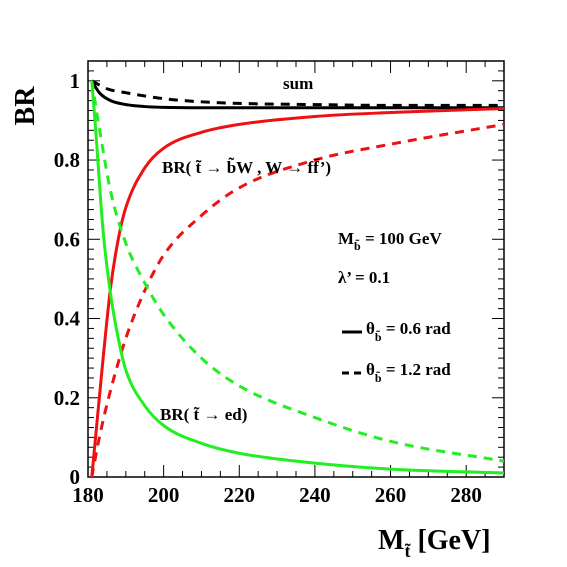 This screenshot has height=567, width=567. Describe the element at coordinates (466, 495) in the screenshot. I see `x-tick-label: 280` at that location.